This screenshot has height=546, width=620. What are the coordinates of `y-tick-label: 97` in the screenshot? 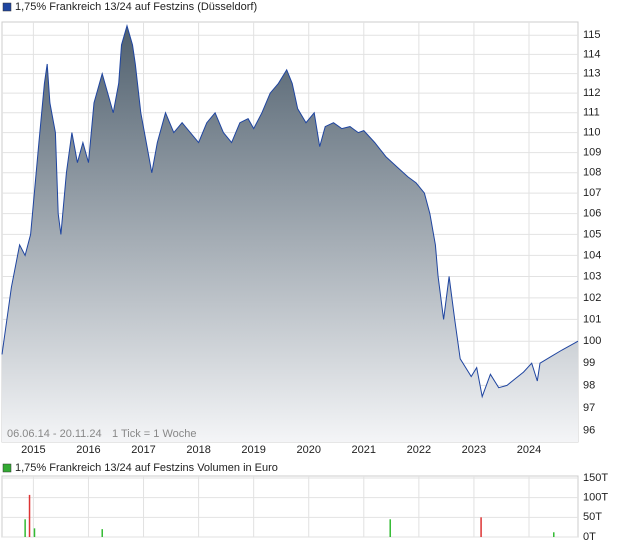 It's located at (589, 408).